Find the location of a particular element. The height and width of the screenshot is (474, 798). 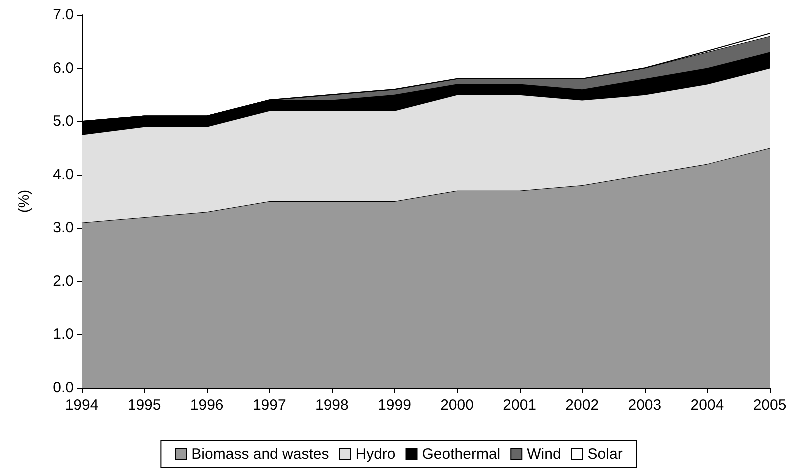

legend-label: Biomass and wastes is located at coordinates (261, 454).